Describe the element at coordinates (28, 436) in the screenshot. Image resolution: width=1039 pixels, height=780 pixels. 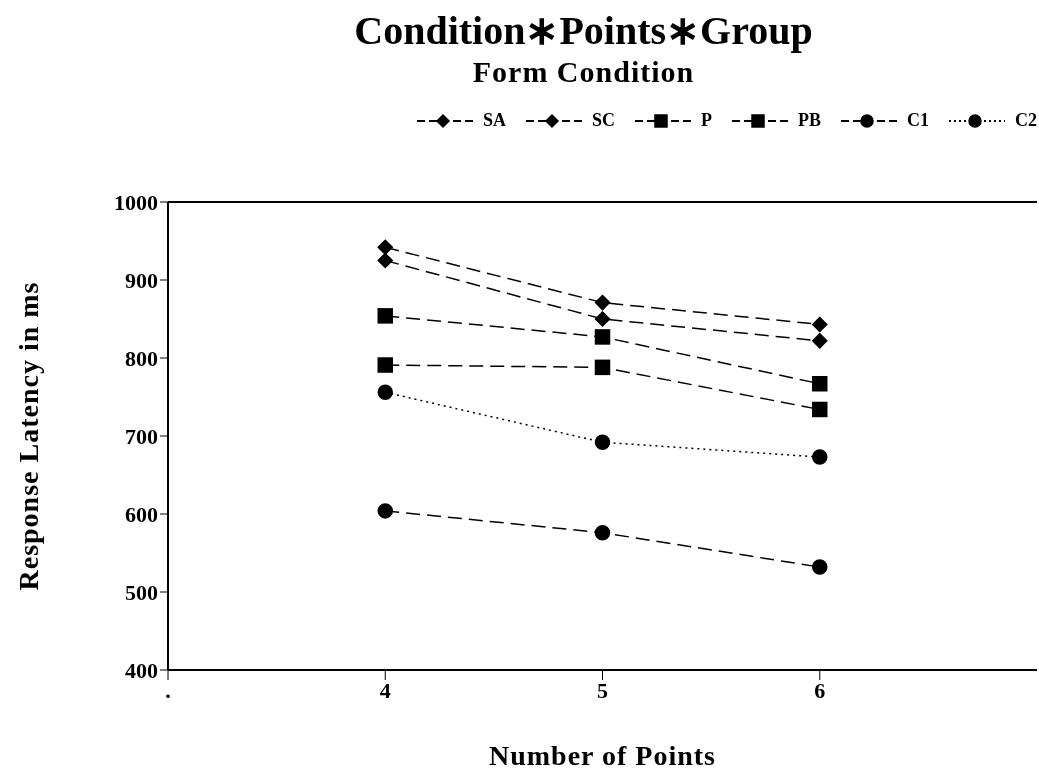
I see `y-axis-title: Response Latency in ms` at that location.